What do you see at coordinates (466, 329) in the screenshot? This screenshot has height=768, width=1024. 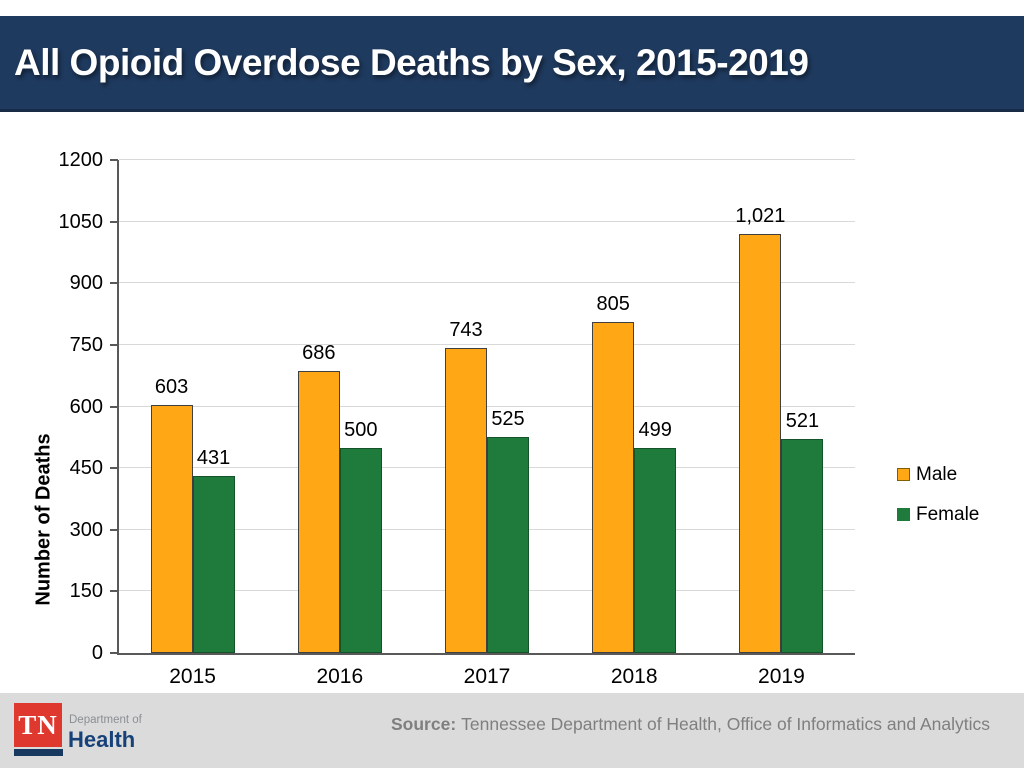 I see `bar-value-label: 743` at bounding box center [466, 329].